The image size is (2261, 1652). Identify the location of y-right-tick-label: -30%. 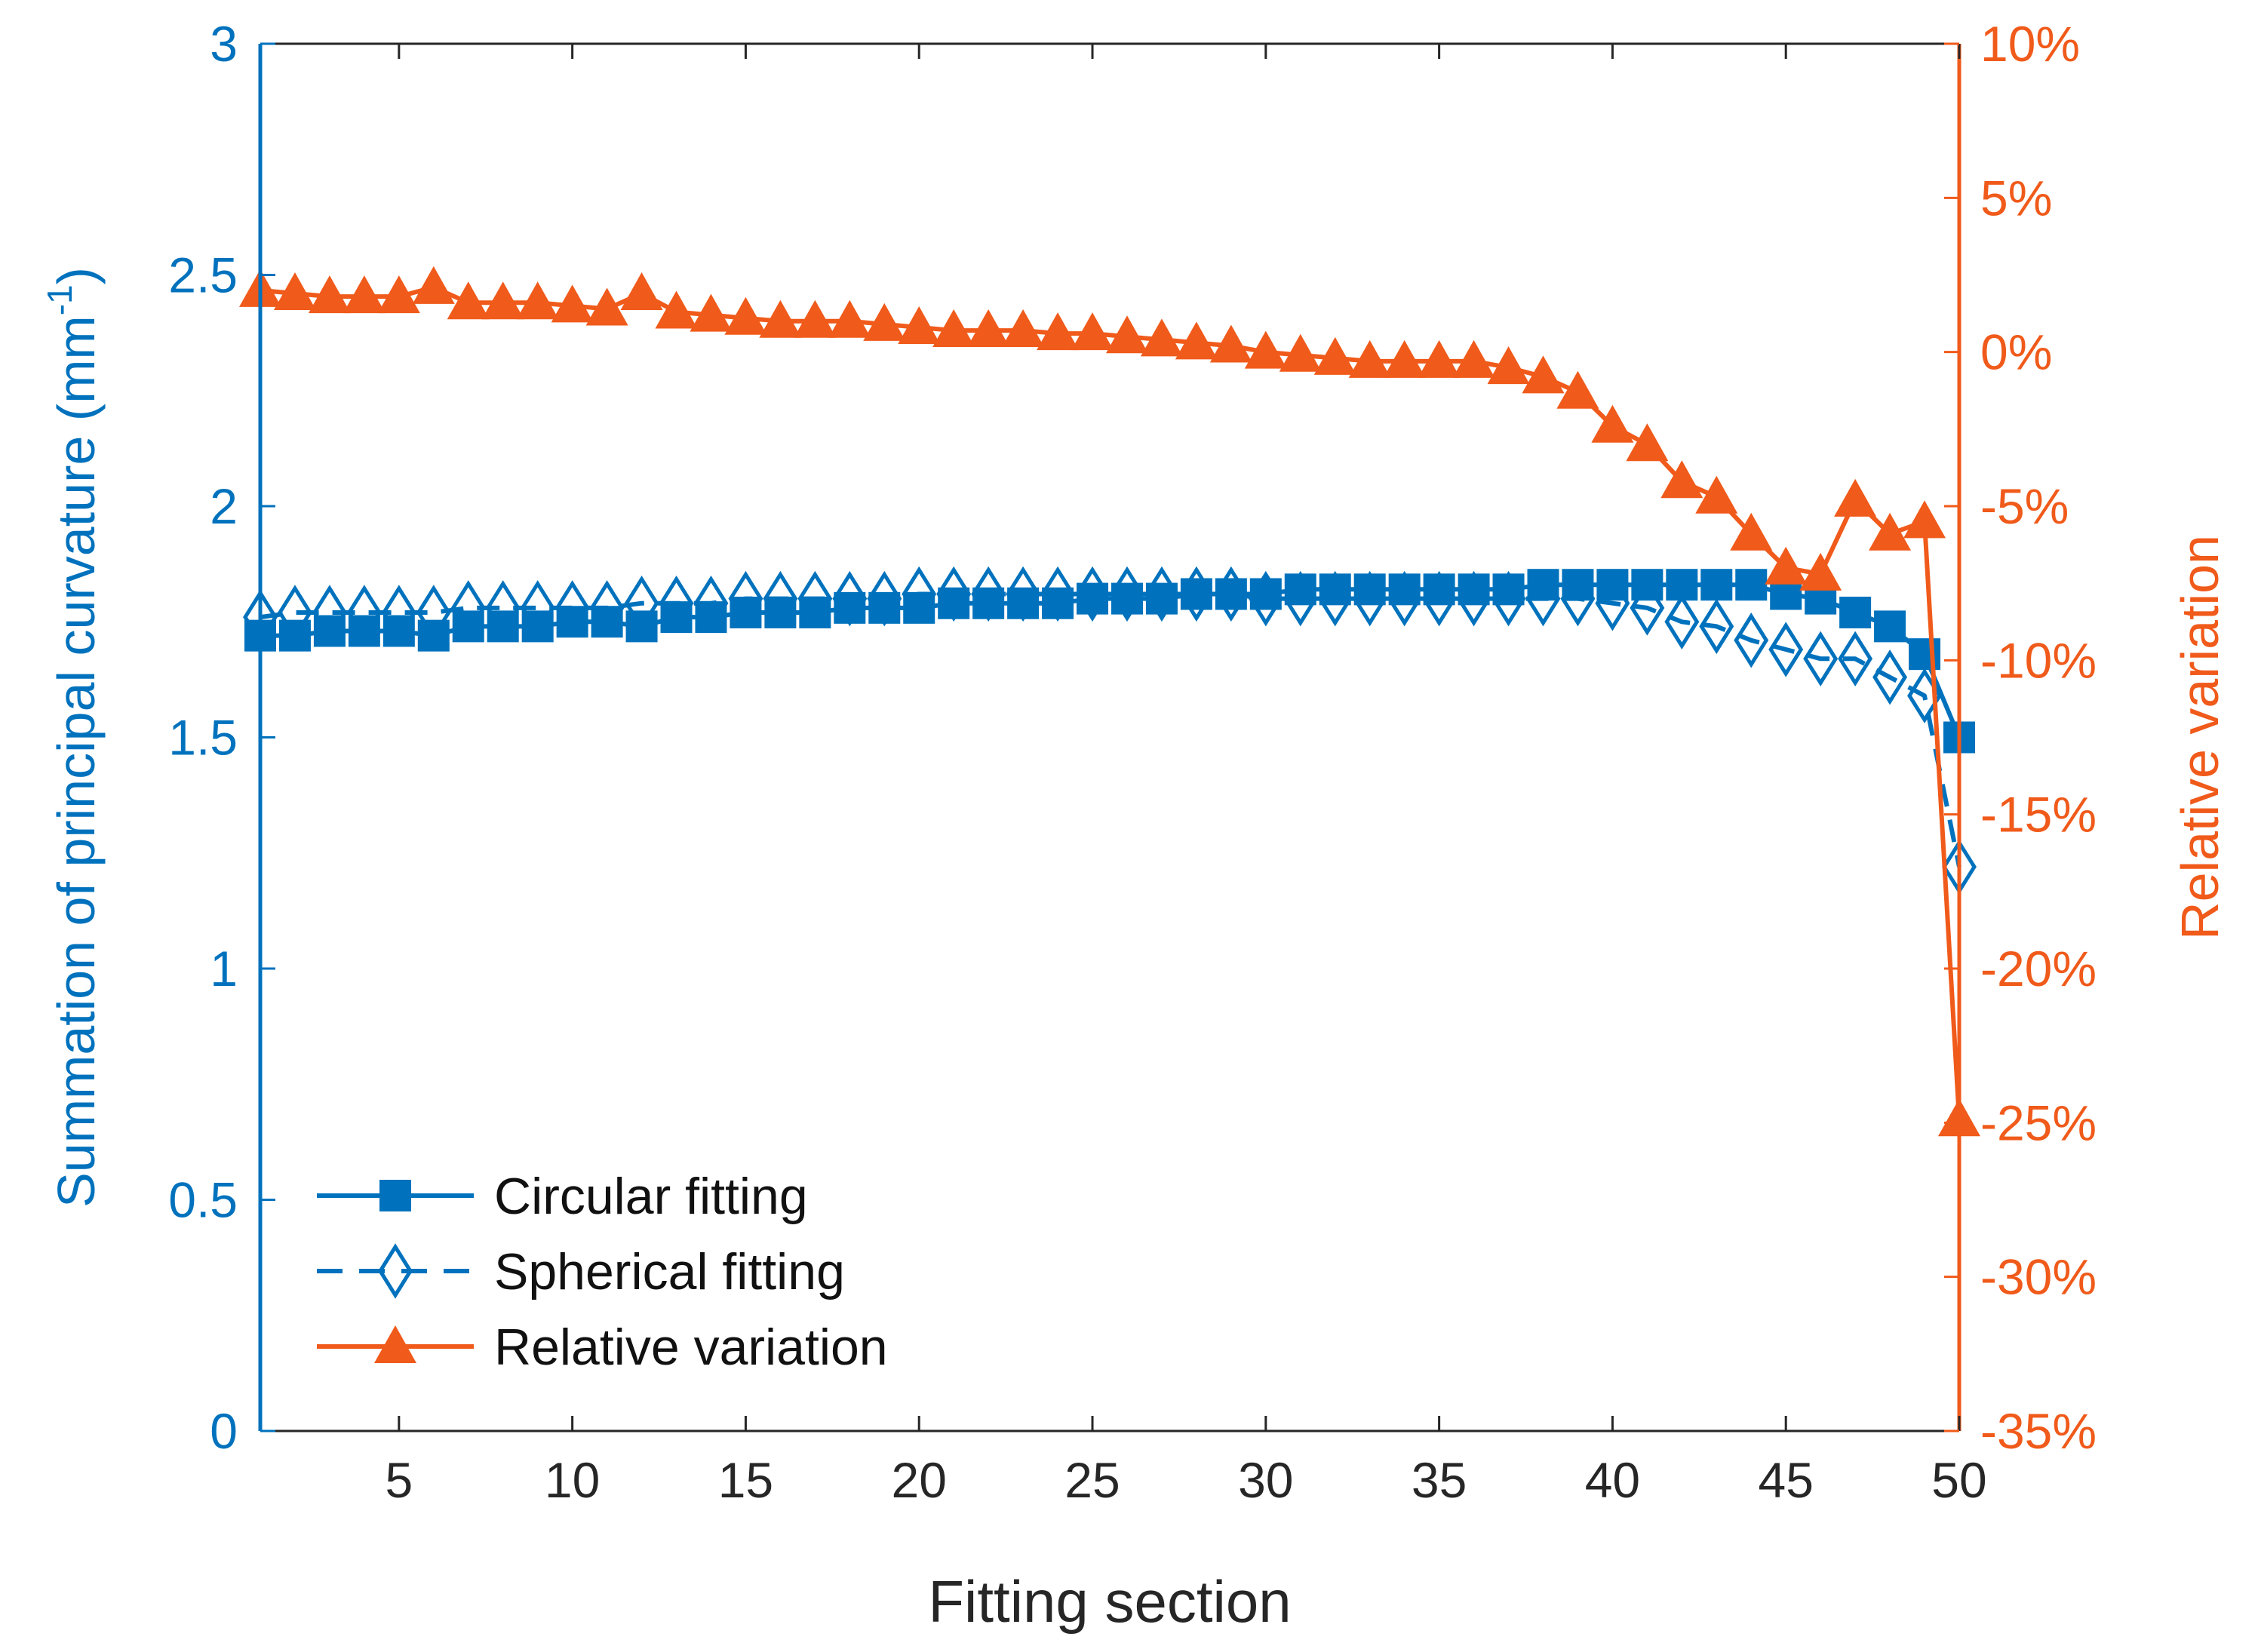
(2038, 1277).